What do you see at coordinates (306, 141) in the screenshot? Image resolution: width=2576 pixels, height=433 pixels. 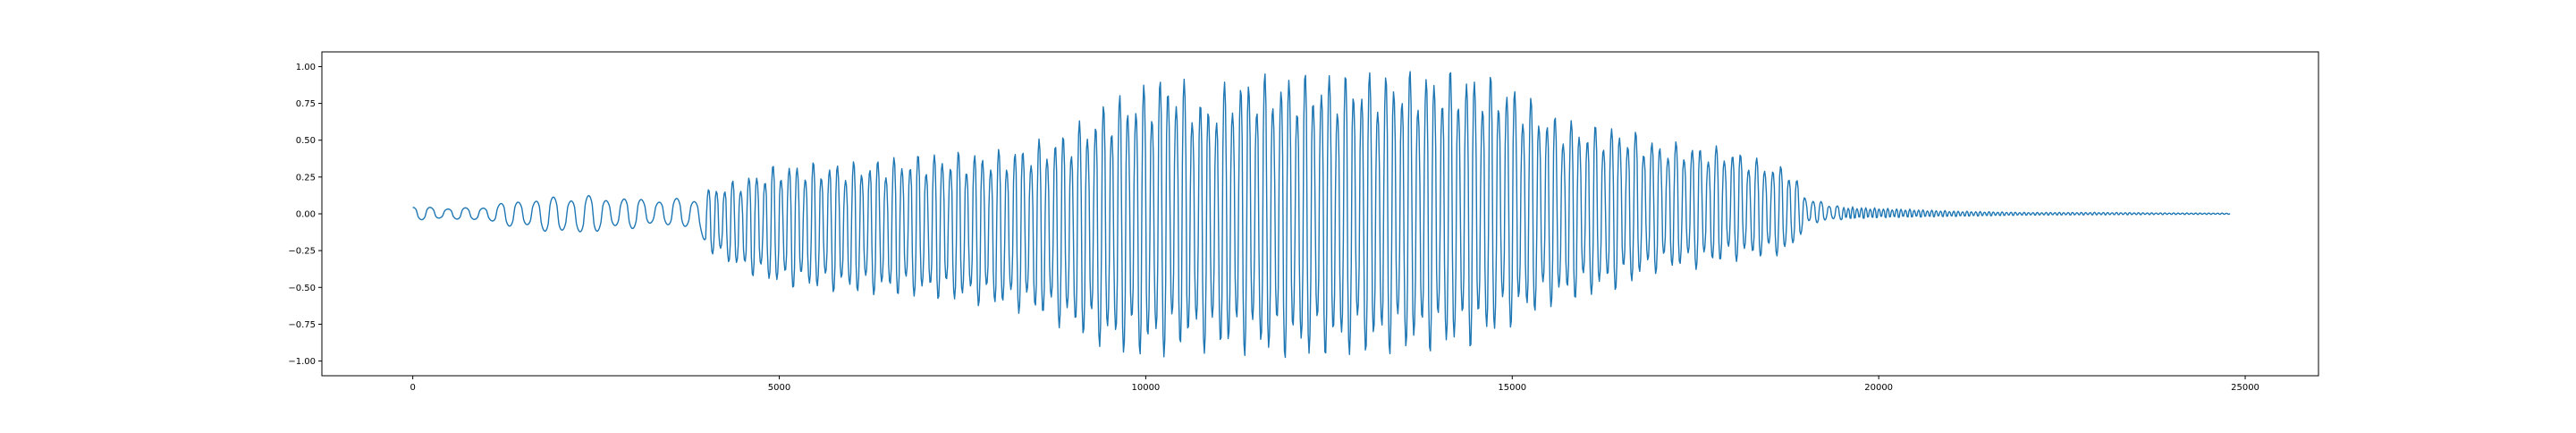 I see `y-tick-label: 0.50` at bounding box center [306, 141].